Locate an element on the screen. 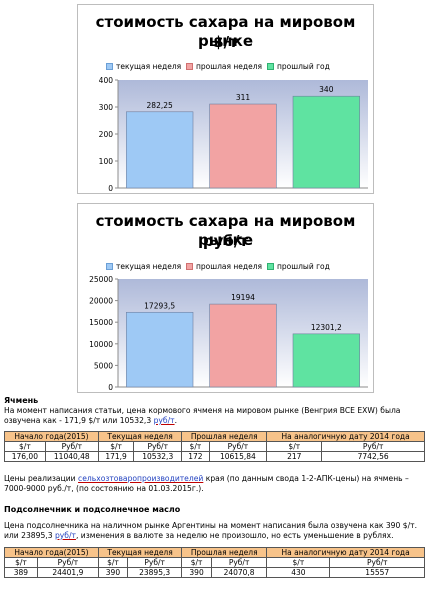 The image size is (429, 600). table-value-cell: 10615,84 is located at coordinates (238, 456).